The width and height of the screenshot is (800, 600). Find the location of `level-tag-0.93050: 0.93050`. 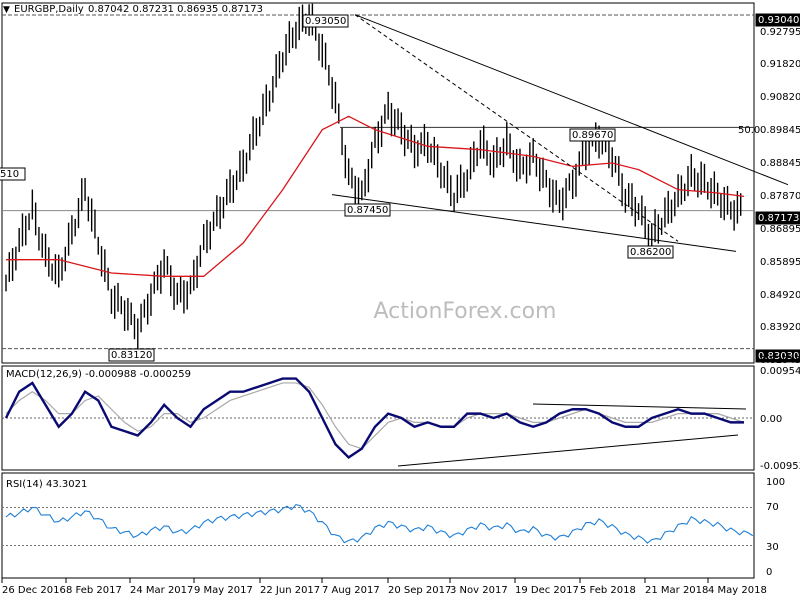

level-tag-0.93050: 0.93050 is located at coordinates (325, 21).